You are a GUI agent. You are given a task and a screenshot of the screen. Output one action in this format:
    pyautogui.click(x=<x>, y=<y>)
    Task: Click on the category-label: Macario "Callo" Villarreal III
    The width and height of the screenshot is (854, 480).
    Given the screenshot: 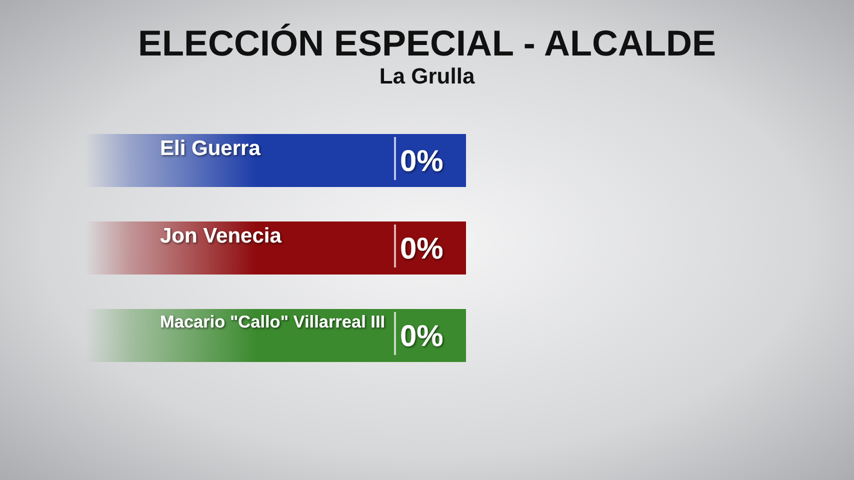 What is the action you would take?
    pyautogui.click(x=273, y=322)
    